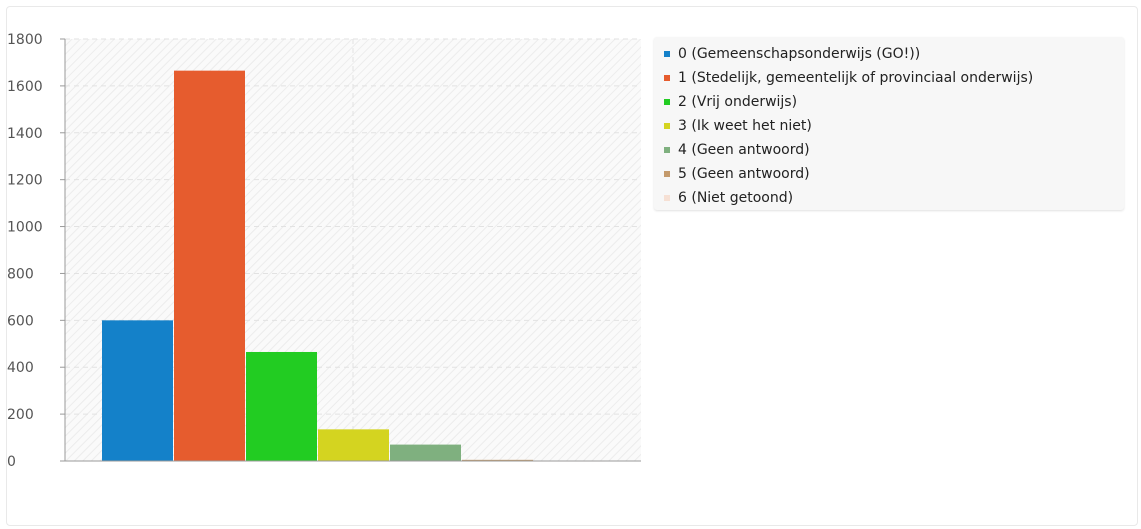 Image resolution: width=1141 pixels, height=529 pixels. Describe the element at coordinates (20, 321) in the screenshot. I see `y-tick-label: 600` at that location.